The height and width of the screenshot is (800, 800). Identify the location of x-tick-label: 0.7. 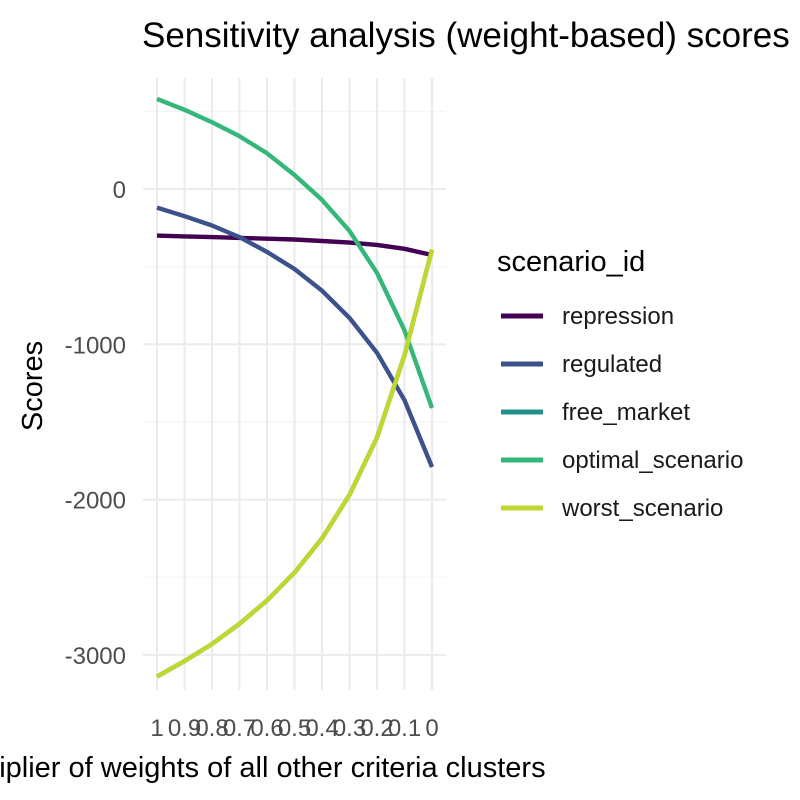
(239, 728).